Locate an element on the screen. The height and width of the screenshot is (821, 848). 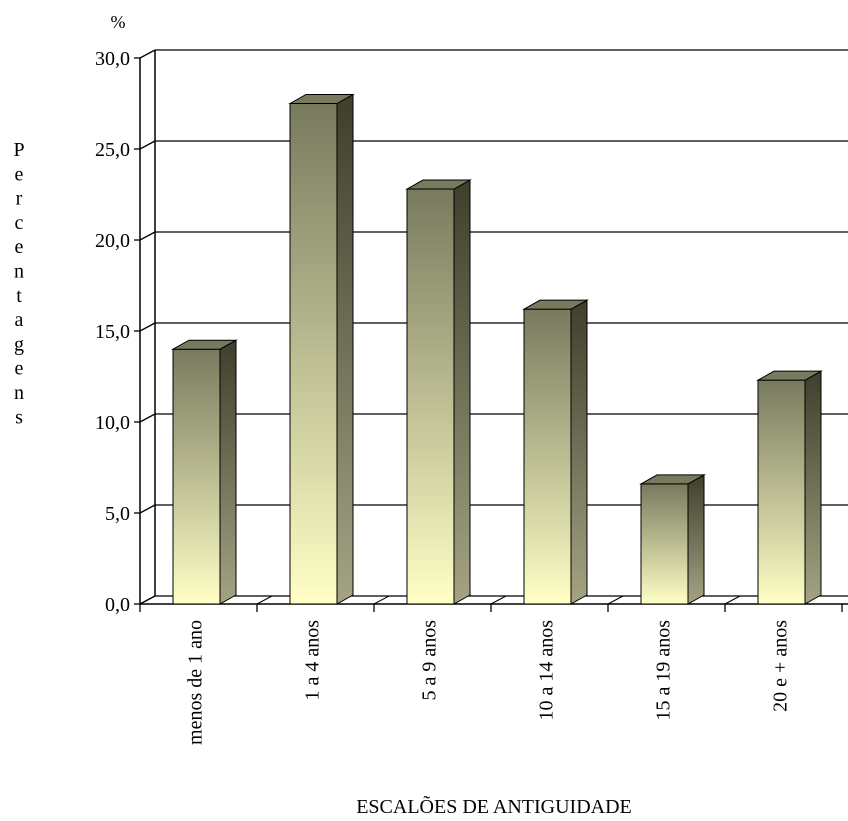
y-tick-label: 5,0 is located at coordinates (117, 514).